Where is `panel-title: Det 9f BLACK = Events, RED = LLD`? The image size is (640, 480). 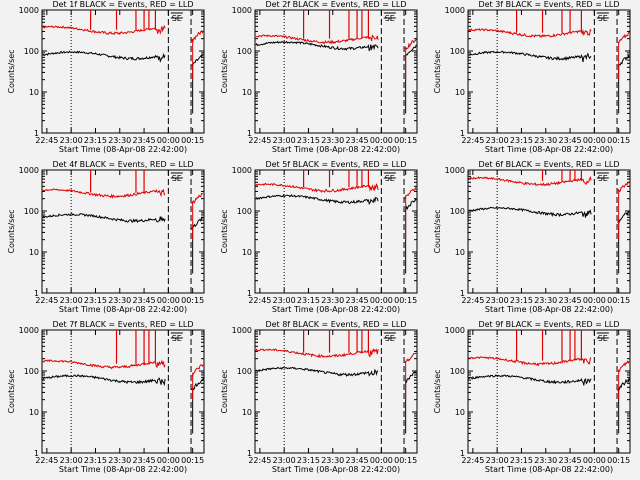 panel-title: Det 9f BLACK = Events, RED = LLD is located at coordinates (548, 324).